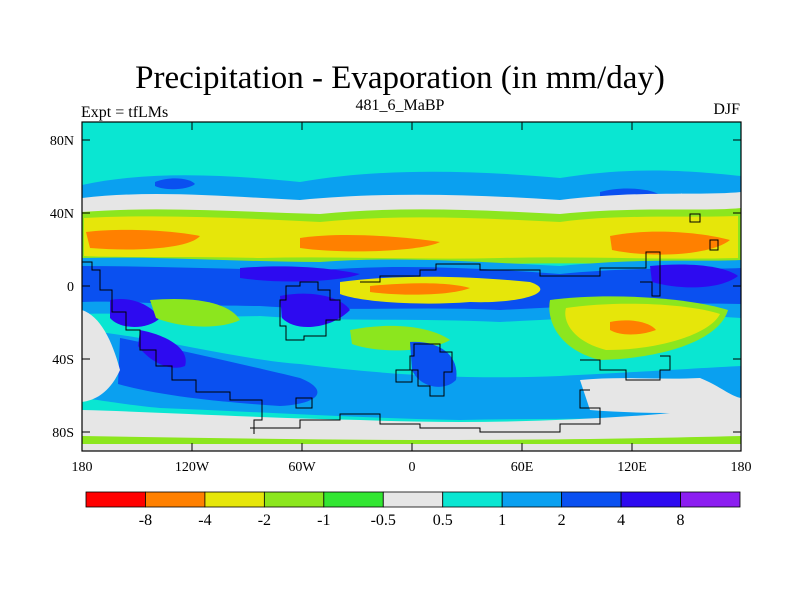 This screenshot has height=600, width=800. What do you see at coordinates (726, 109) in the screenshot?
I see `season-label: DJF` at bounding box center [726, 109].